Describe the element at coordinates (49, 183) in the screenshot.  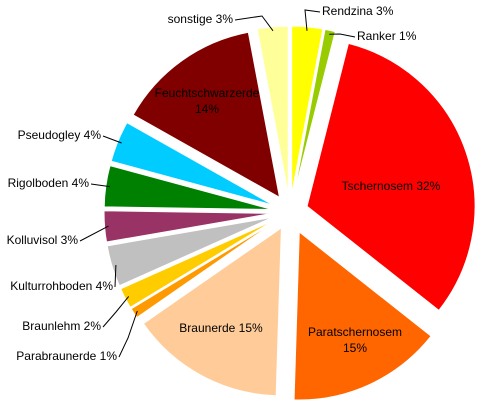
I see `slice-label-10: Rigolboden 4%` at that location.